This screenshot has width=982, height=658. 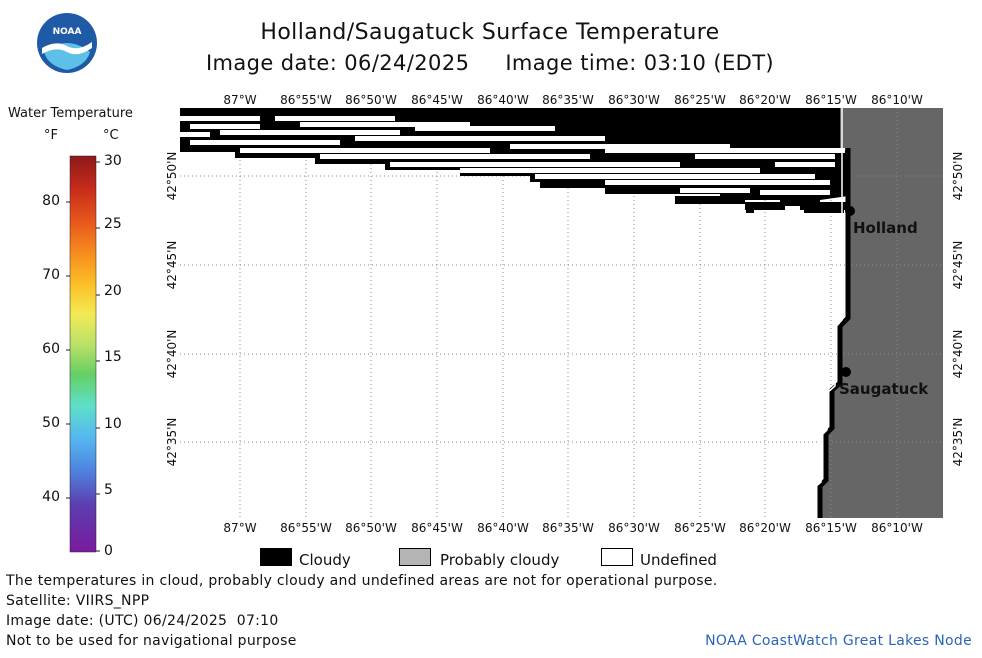 What do you see at coordinates (831, 528) in the screenshot?
I see `lon-label-bottom: 86°15'W` at bounding box center [831, 528].